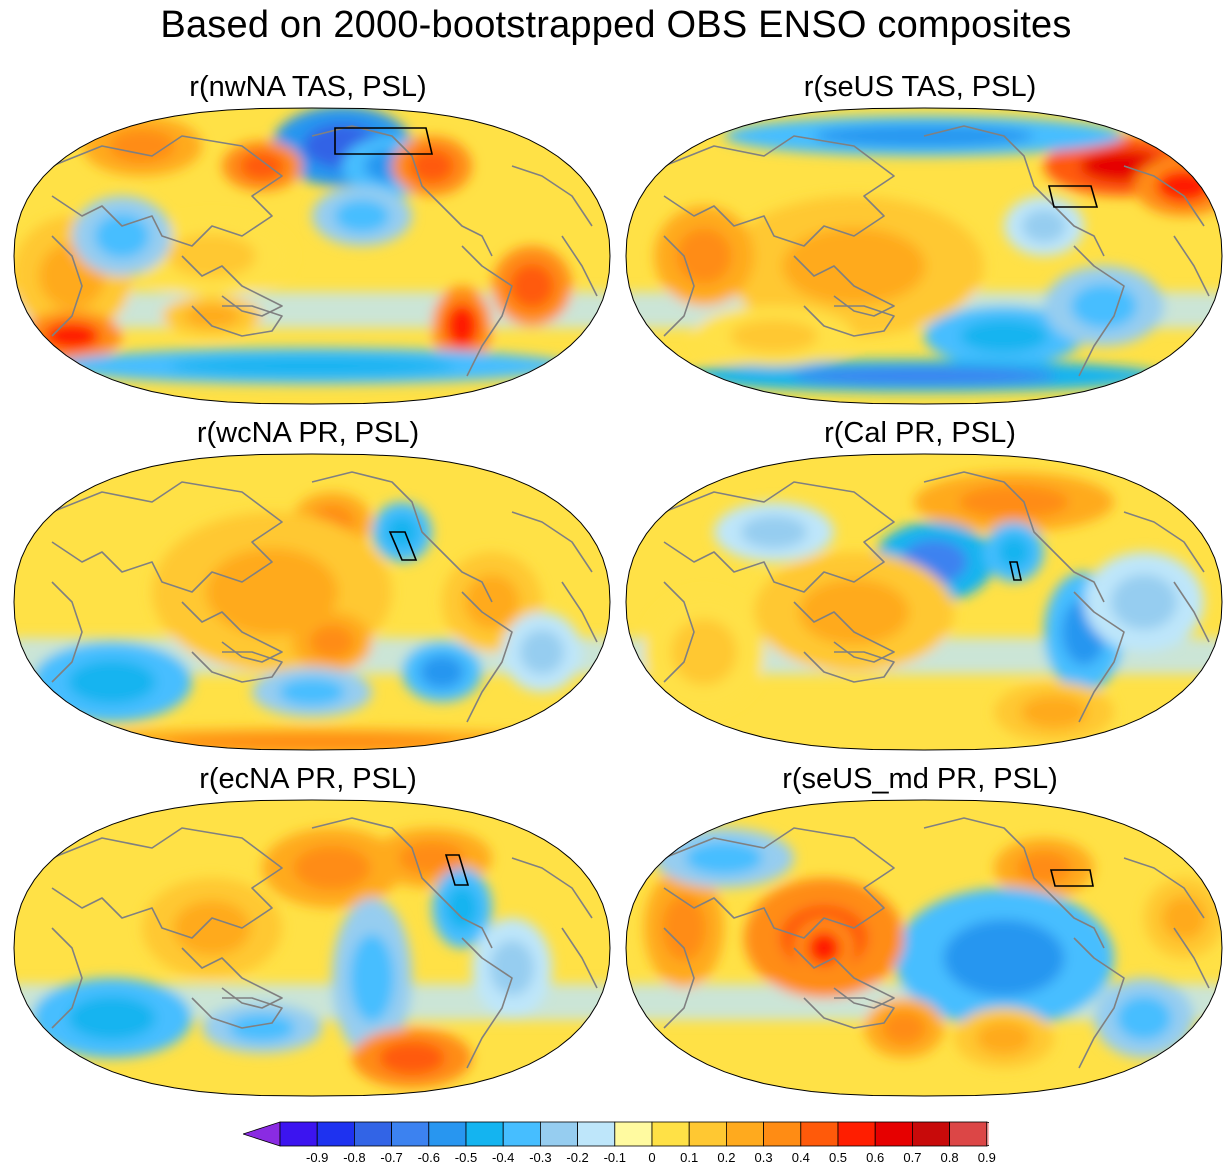 Image resolution: width=1232 pixels, height=1172 pixels. What do you see at coordinates (262, 1134) in the screenshot?
I see `colorbar-arrow-low` at bounding box center [262, 1134].